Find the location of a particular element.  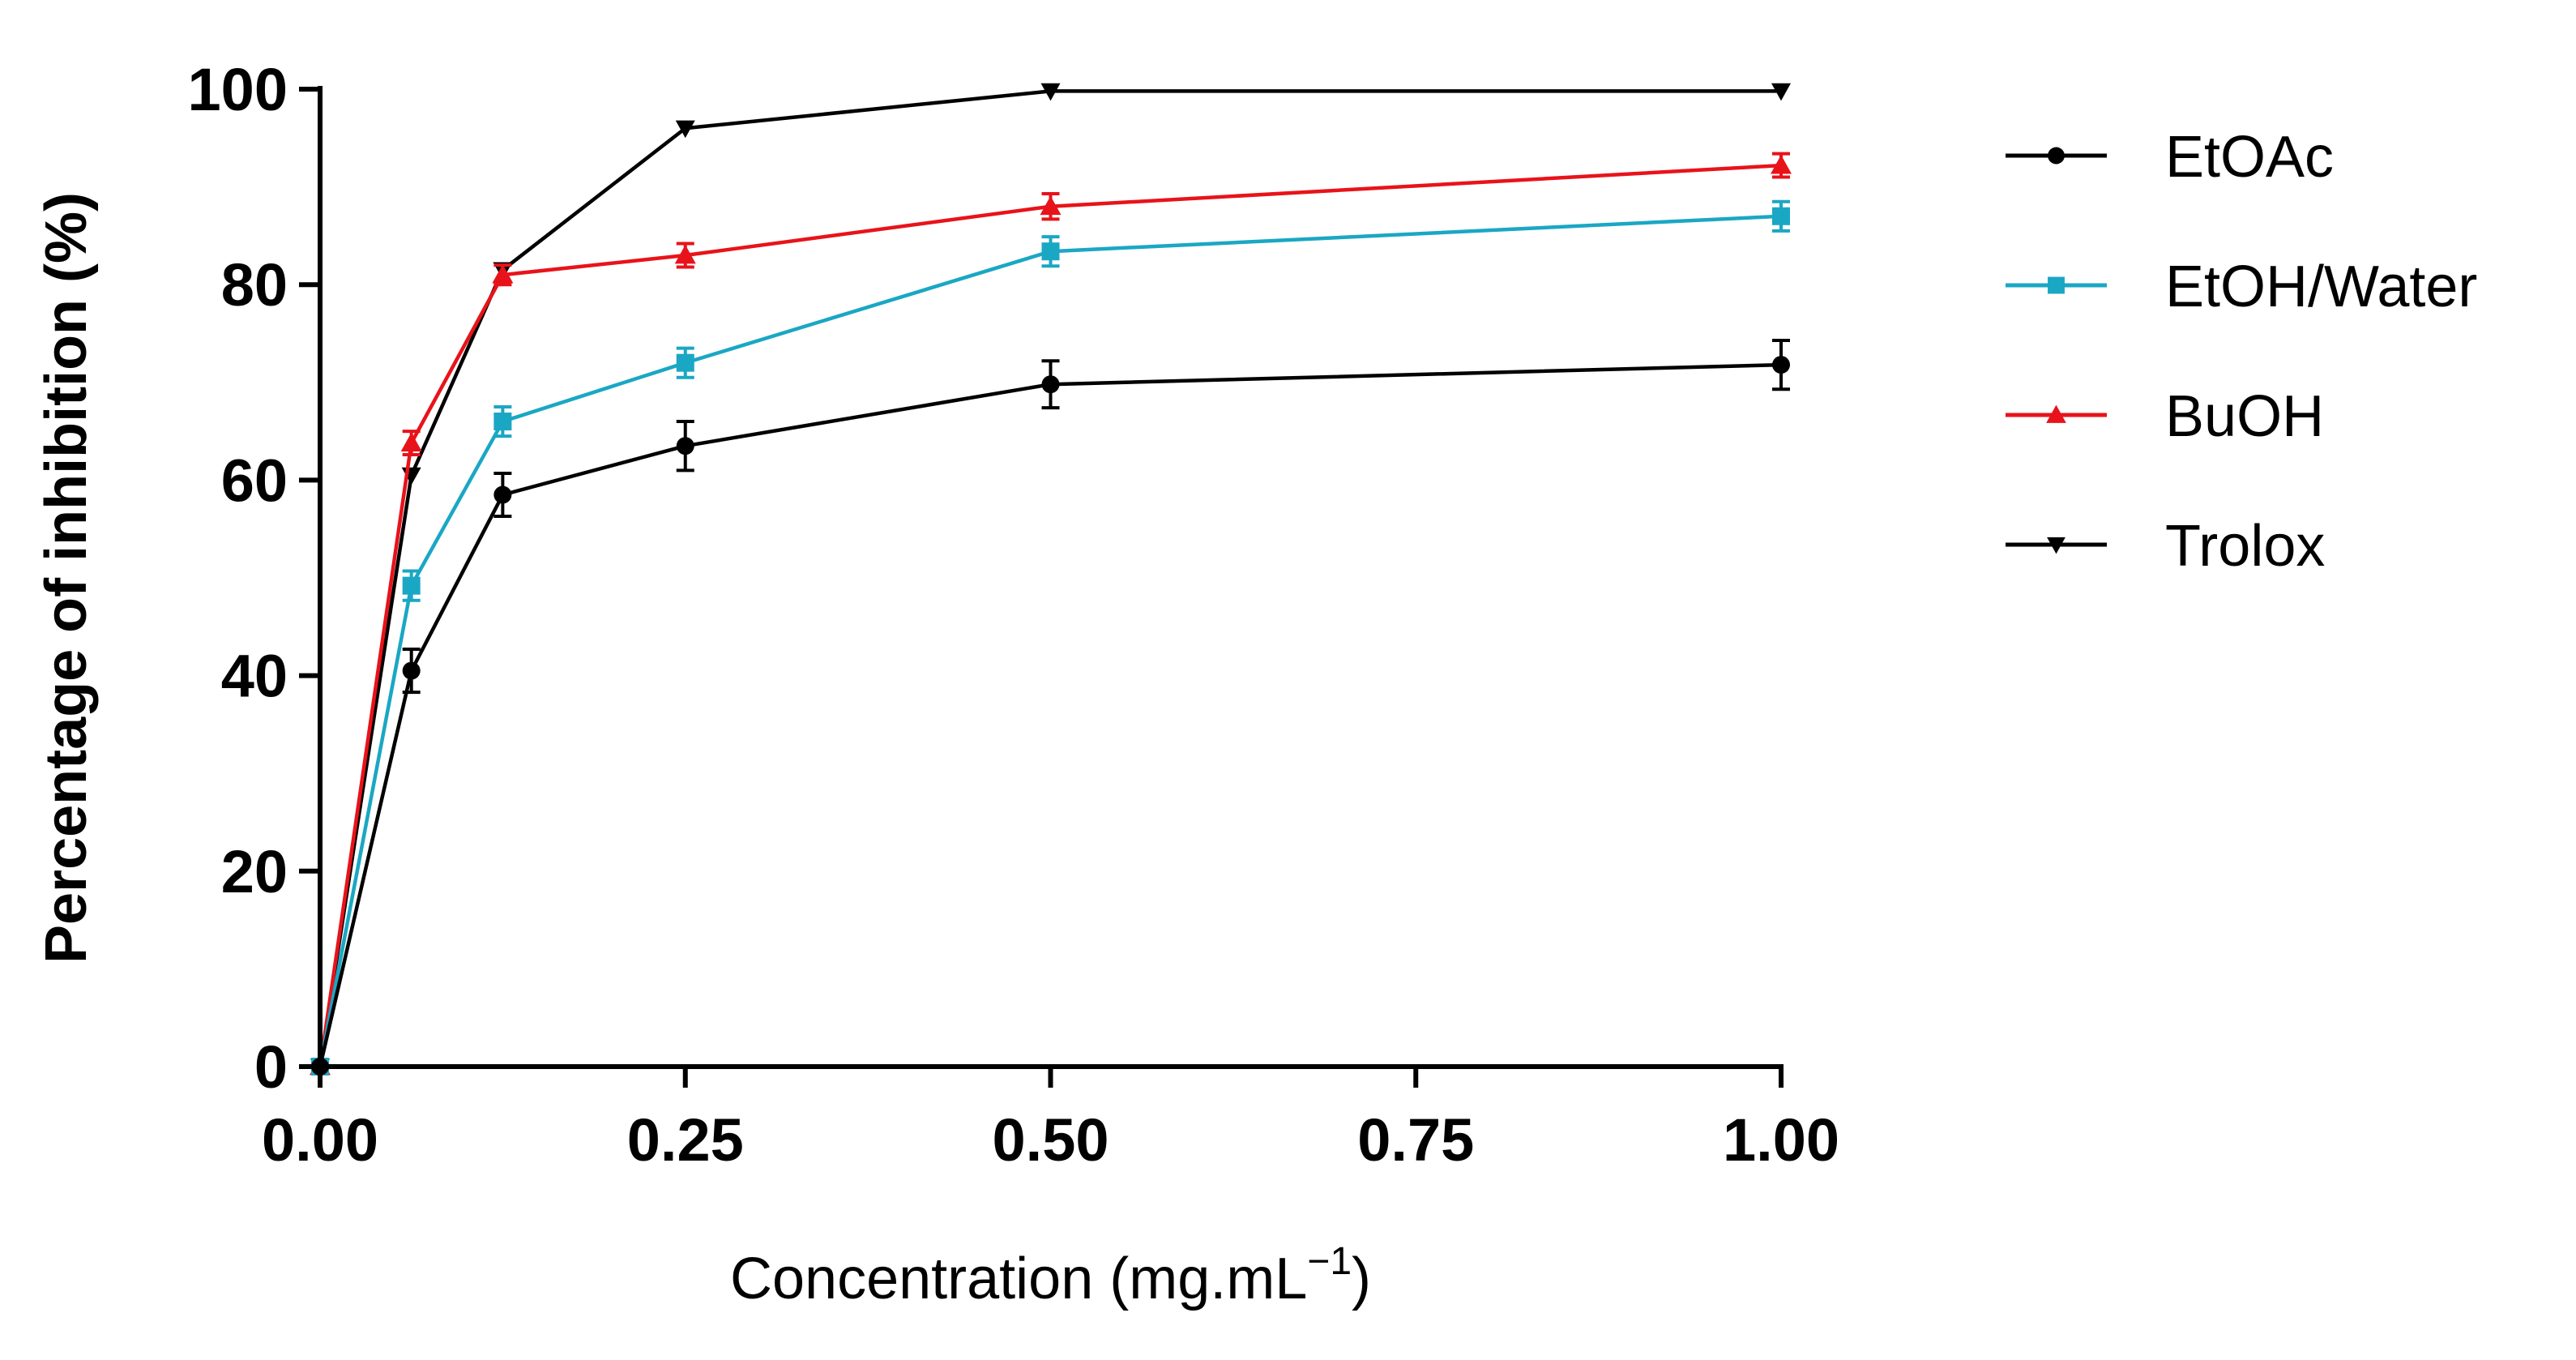

y-tick-label: 80 is located at coordinates (254, 285).